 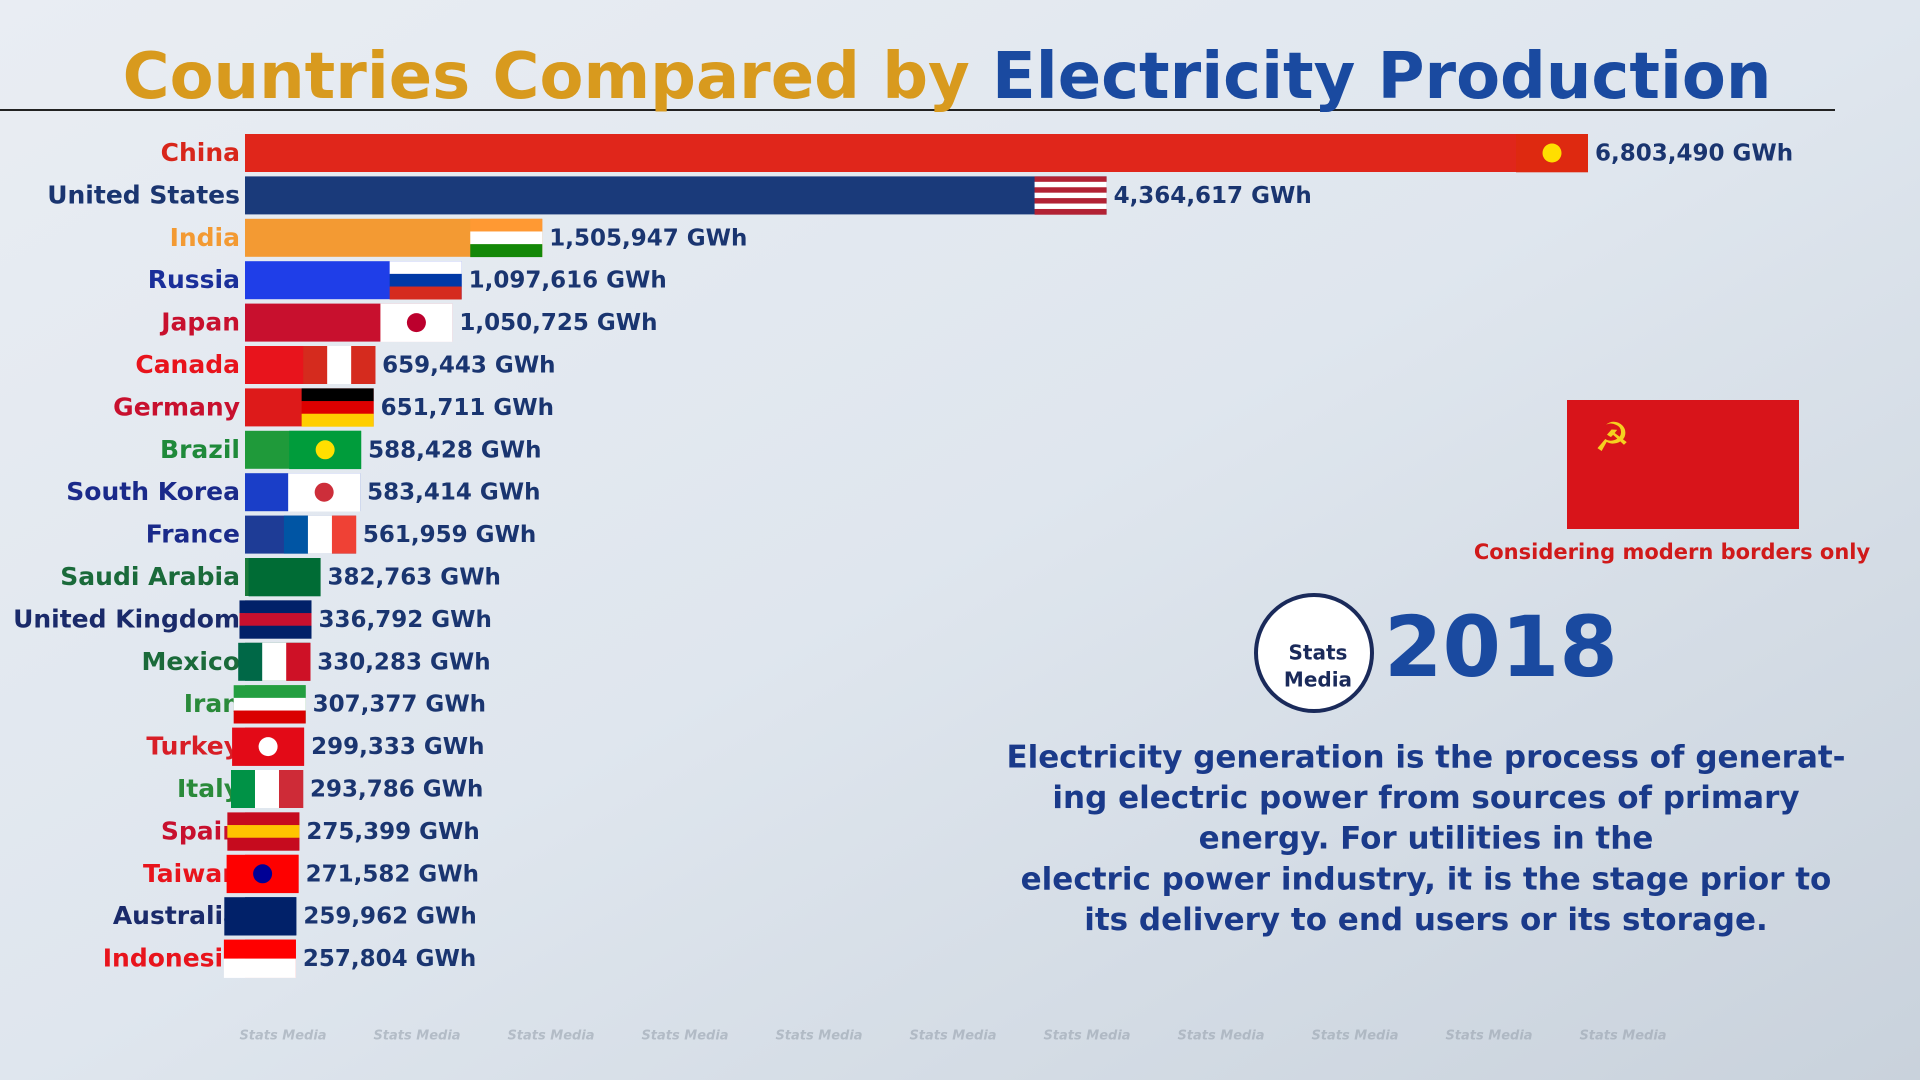 I want to click on value-label: 257,804 GWh, so click(x=389, y=959).